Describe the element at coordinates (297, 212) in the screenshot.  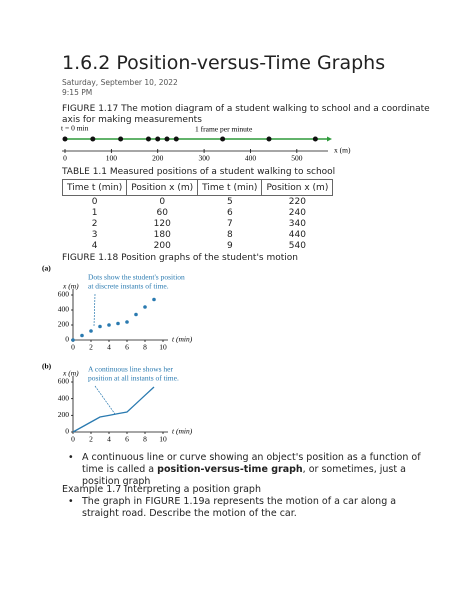
I see `table-cell: 240` at that location.